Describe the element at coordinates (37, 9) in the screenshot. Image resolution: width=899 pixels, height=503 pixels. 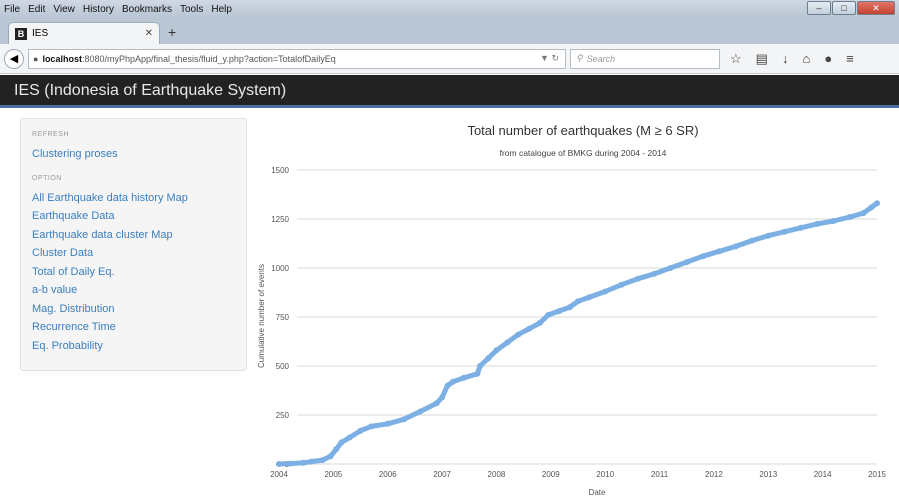
I see `menu-edit: Edit` at that location.